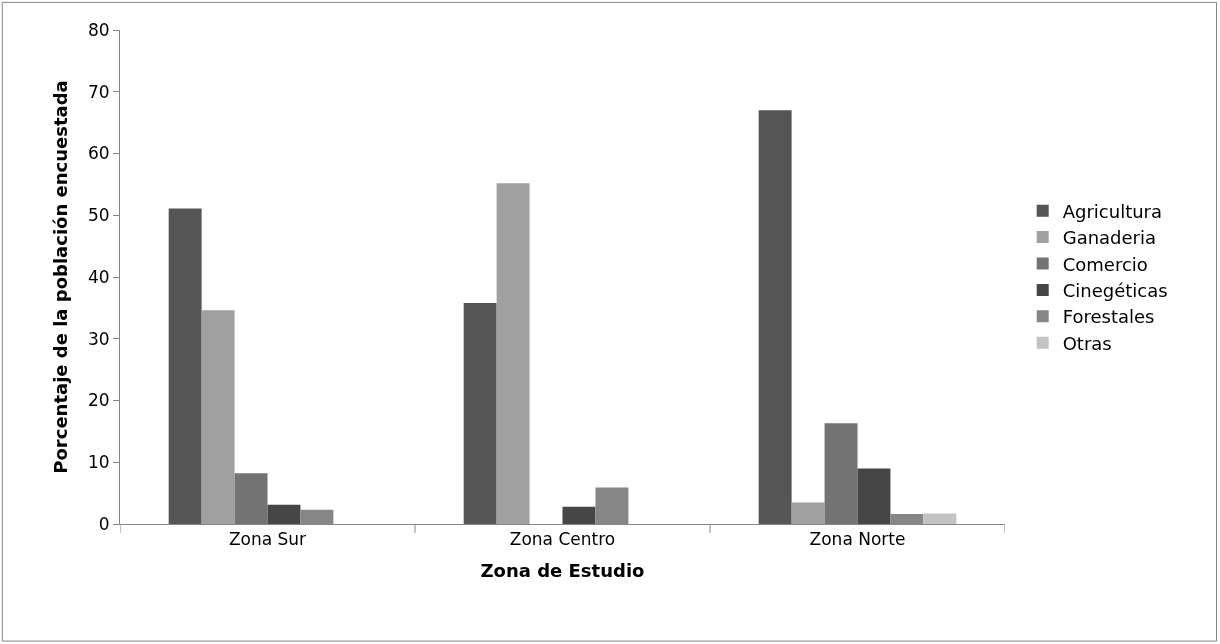  I want to click on y-tick-label: 60, so click(98, 153).